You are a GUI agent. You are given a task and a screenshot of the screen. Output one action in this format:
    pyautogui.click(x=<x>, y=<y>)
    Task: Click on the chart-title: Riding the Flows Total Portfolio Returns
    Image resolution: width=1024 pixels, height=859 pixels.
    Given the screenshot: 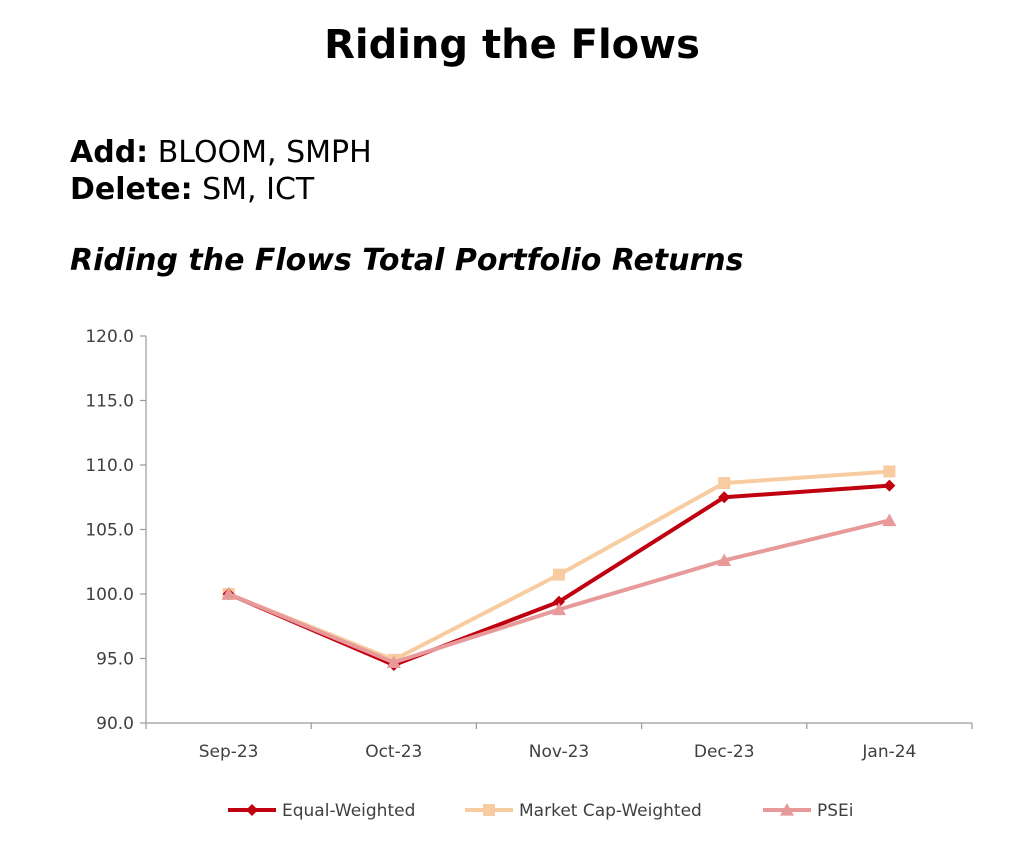 What is the action you would take?
    pyautogui.click(x=407, y=260)
    